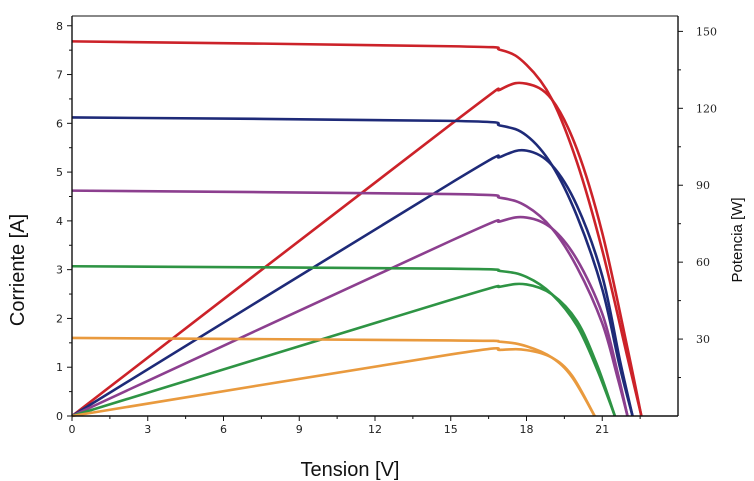  Describe the element at coordinates (147, 429) in the screenshot. I see `x-tick-label: 3` at that location.